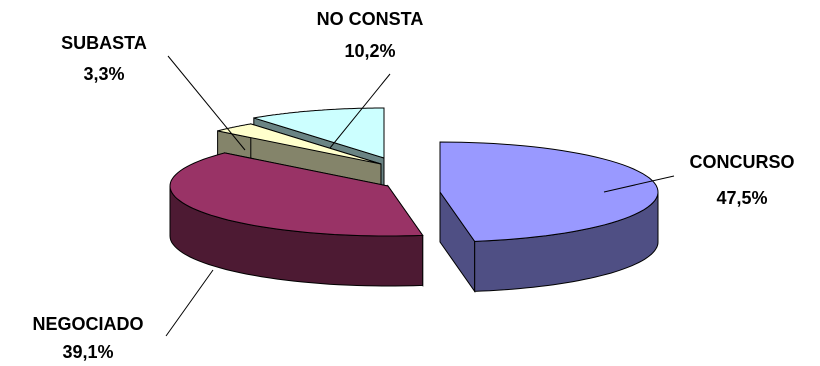 The width and height of the screenshot is (820, 366). I want to click on pie-slice-concurso, so click(549, 217).